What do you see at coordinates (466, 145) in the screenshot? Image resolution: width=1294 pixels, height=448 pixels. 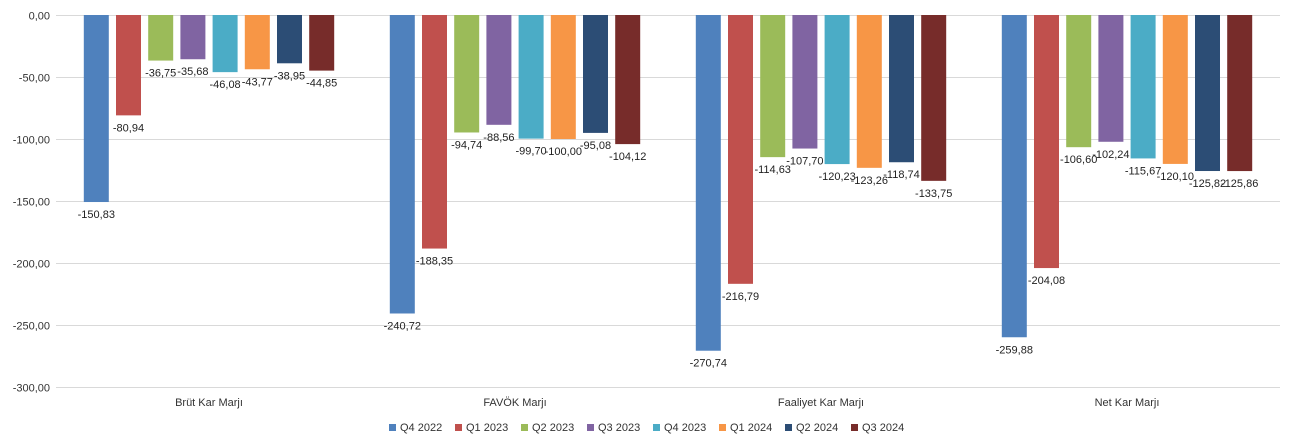 I see `data-label: -94,74` at bounding box center [466, 145].